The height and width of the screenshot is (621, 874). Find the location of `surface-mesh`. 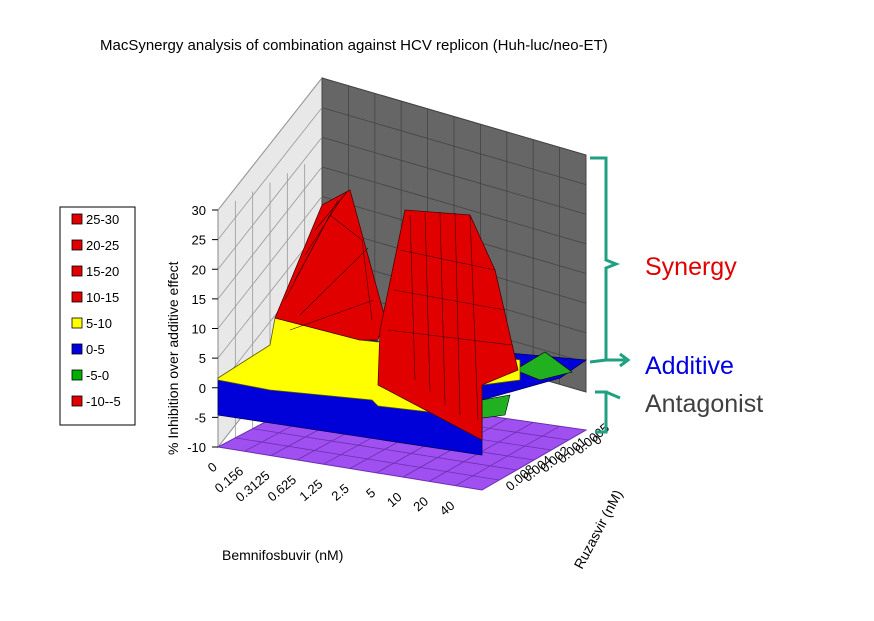

surface-mesh is located at coordinates (398, 306).